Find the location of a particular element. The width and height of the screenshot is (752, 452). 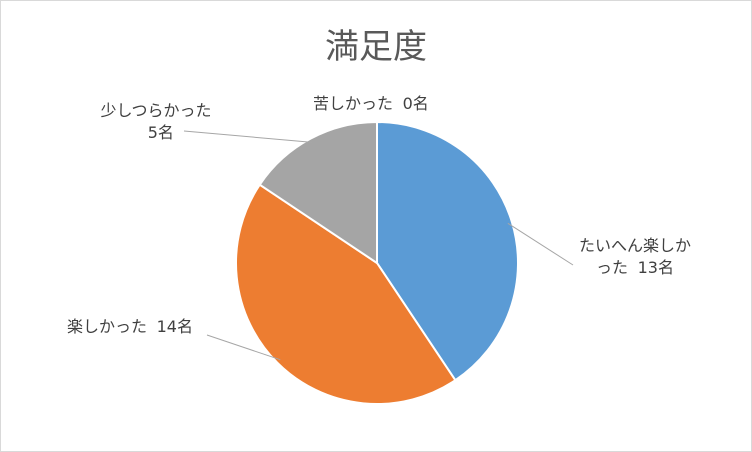

category-label: たいへん楽しかった is located at coordinates (634, 256).